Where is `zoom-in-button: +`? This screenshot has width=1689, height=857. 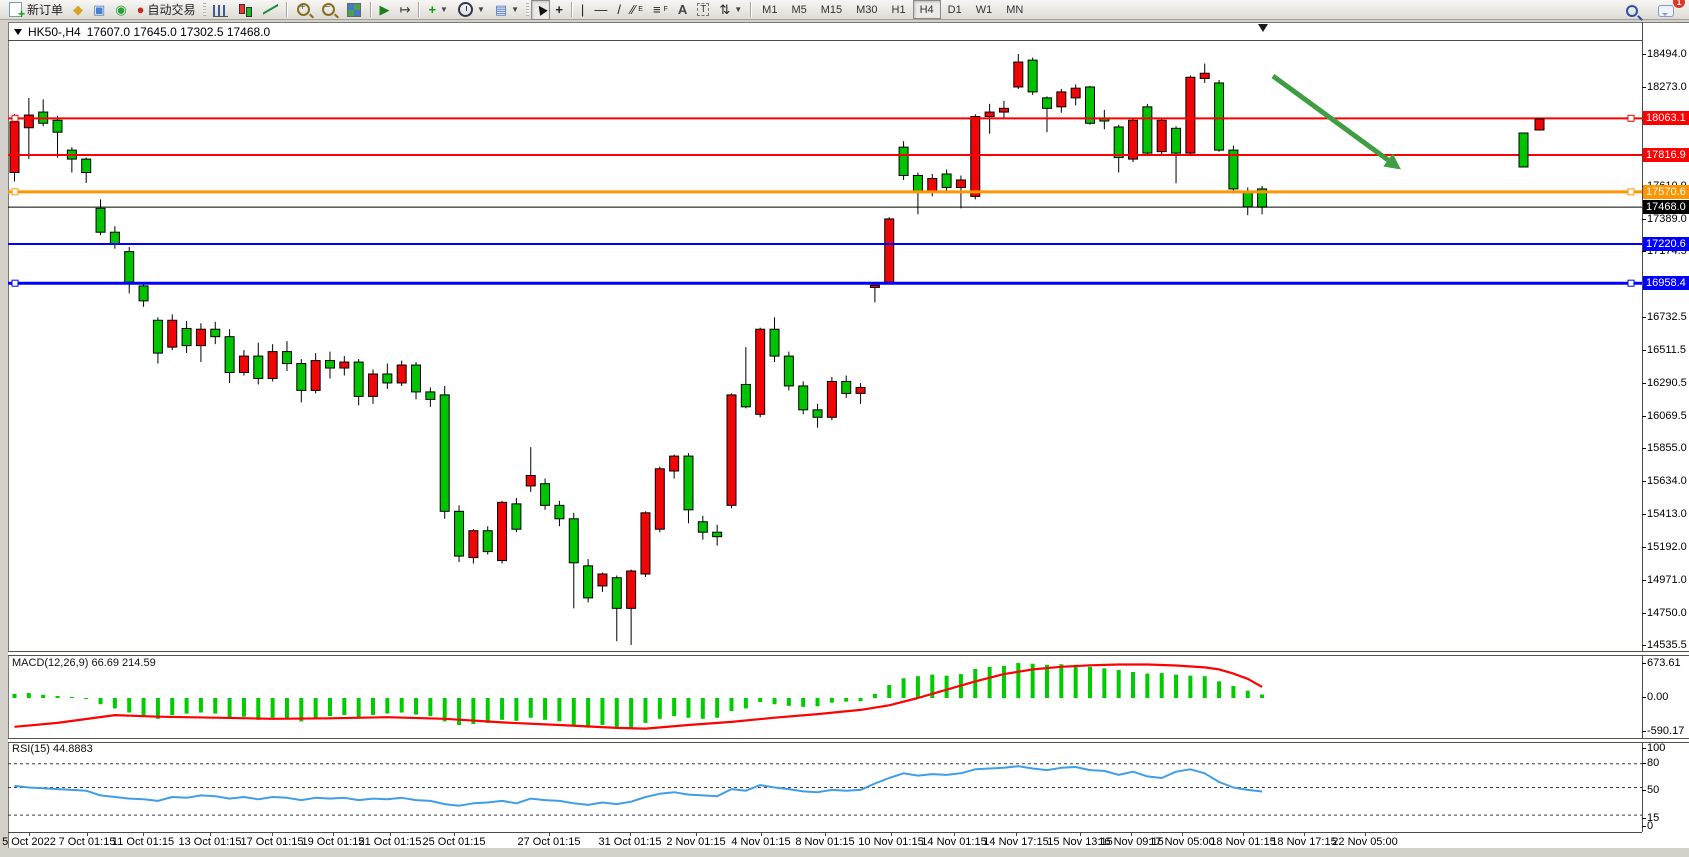
zoom-in-button: + is located at coordinates (303, 10).